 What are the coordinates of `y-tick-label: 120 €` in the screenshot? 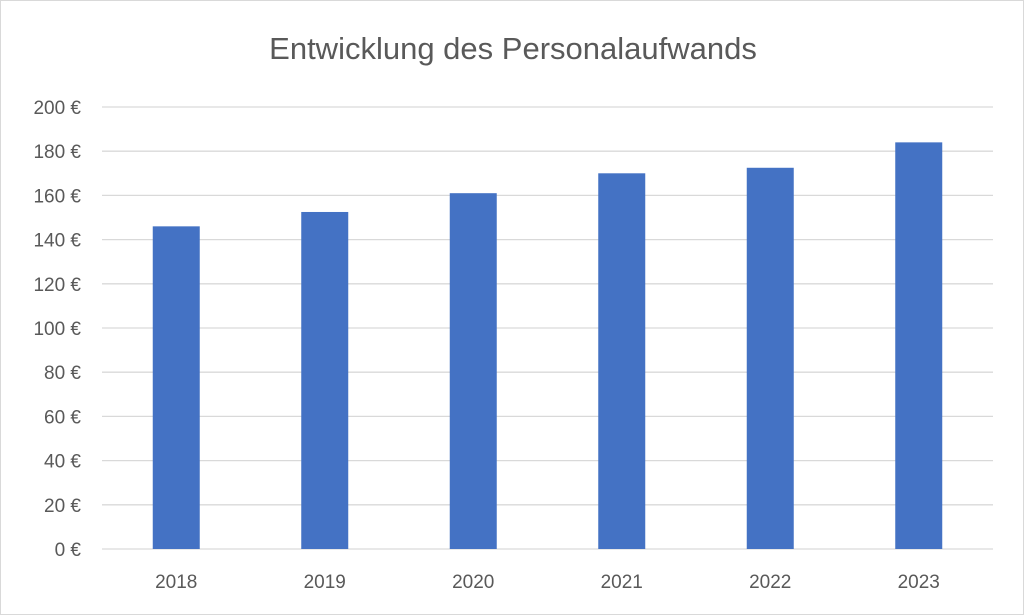 It's located at (57, 285).